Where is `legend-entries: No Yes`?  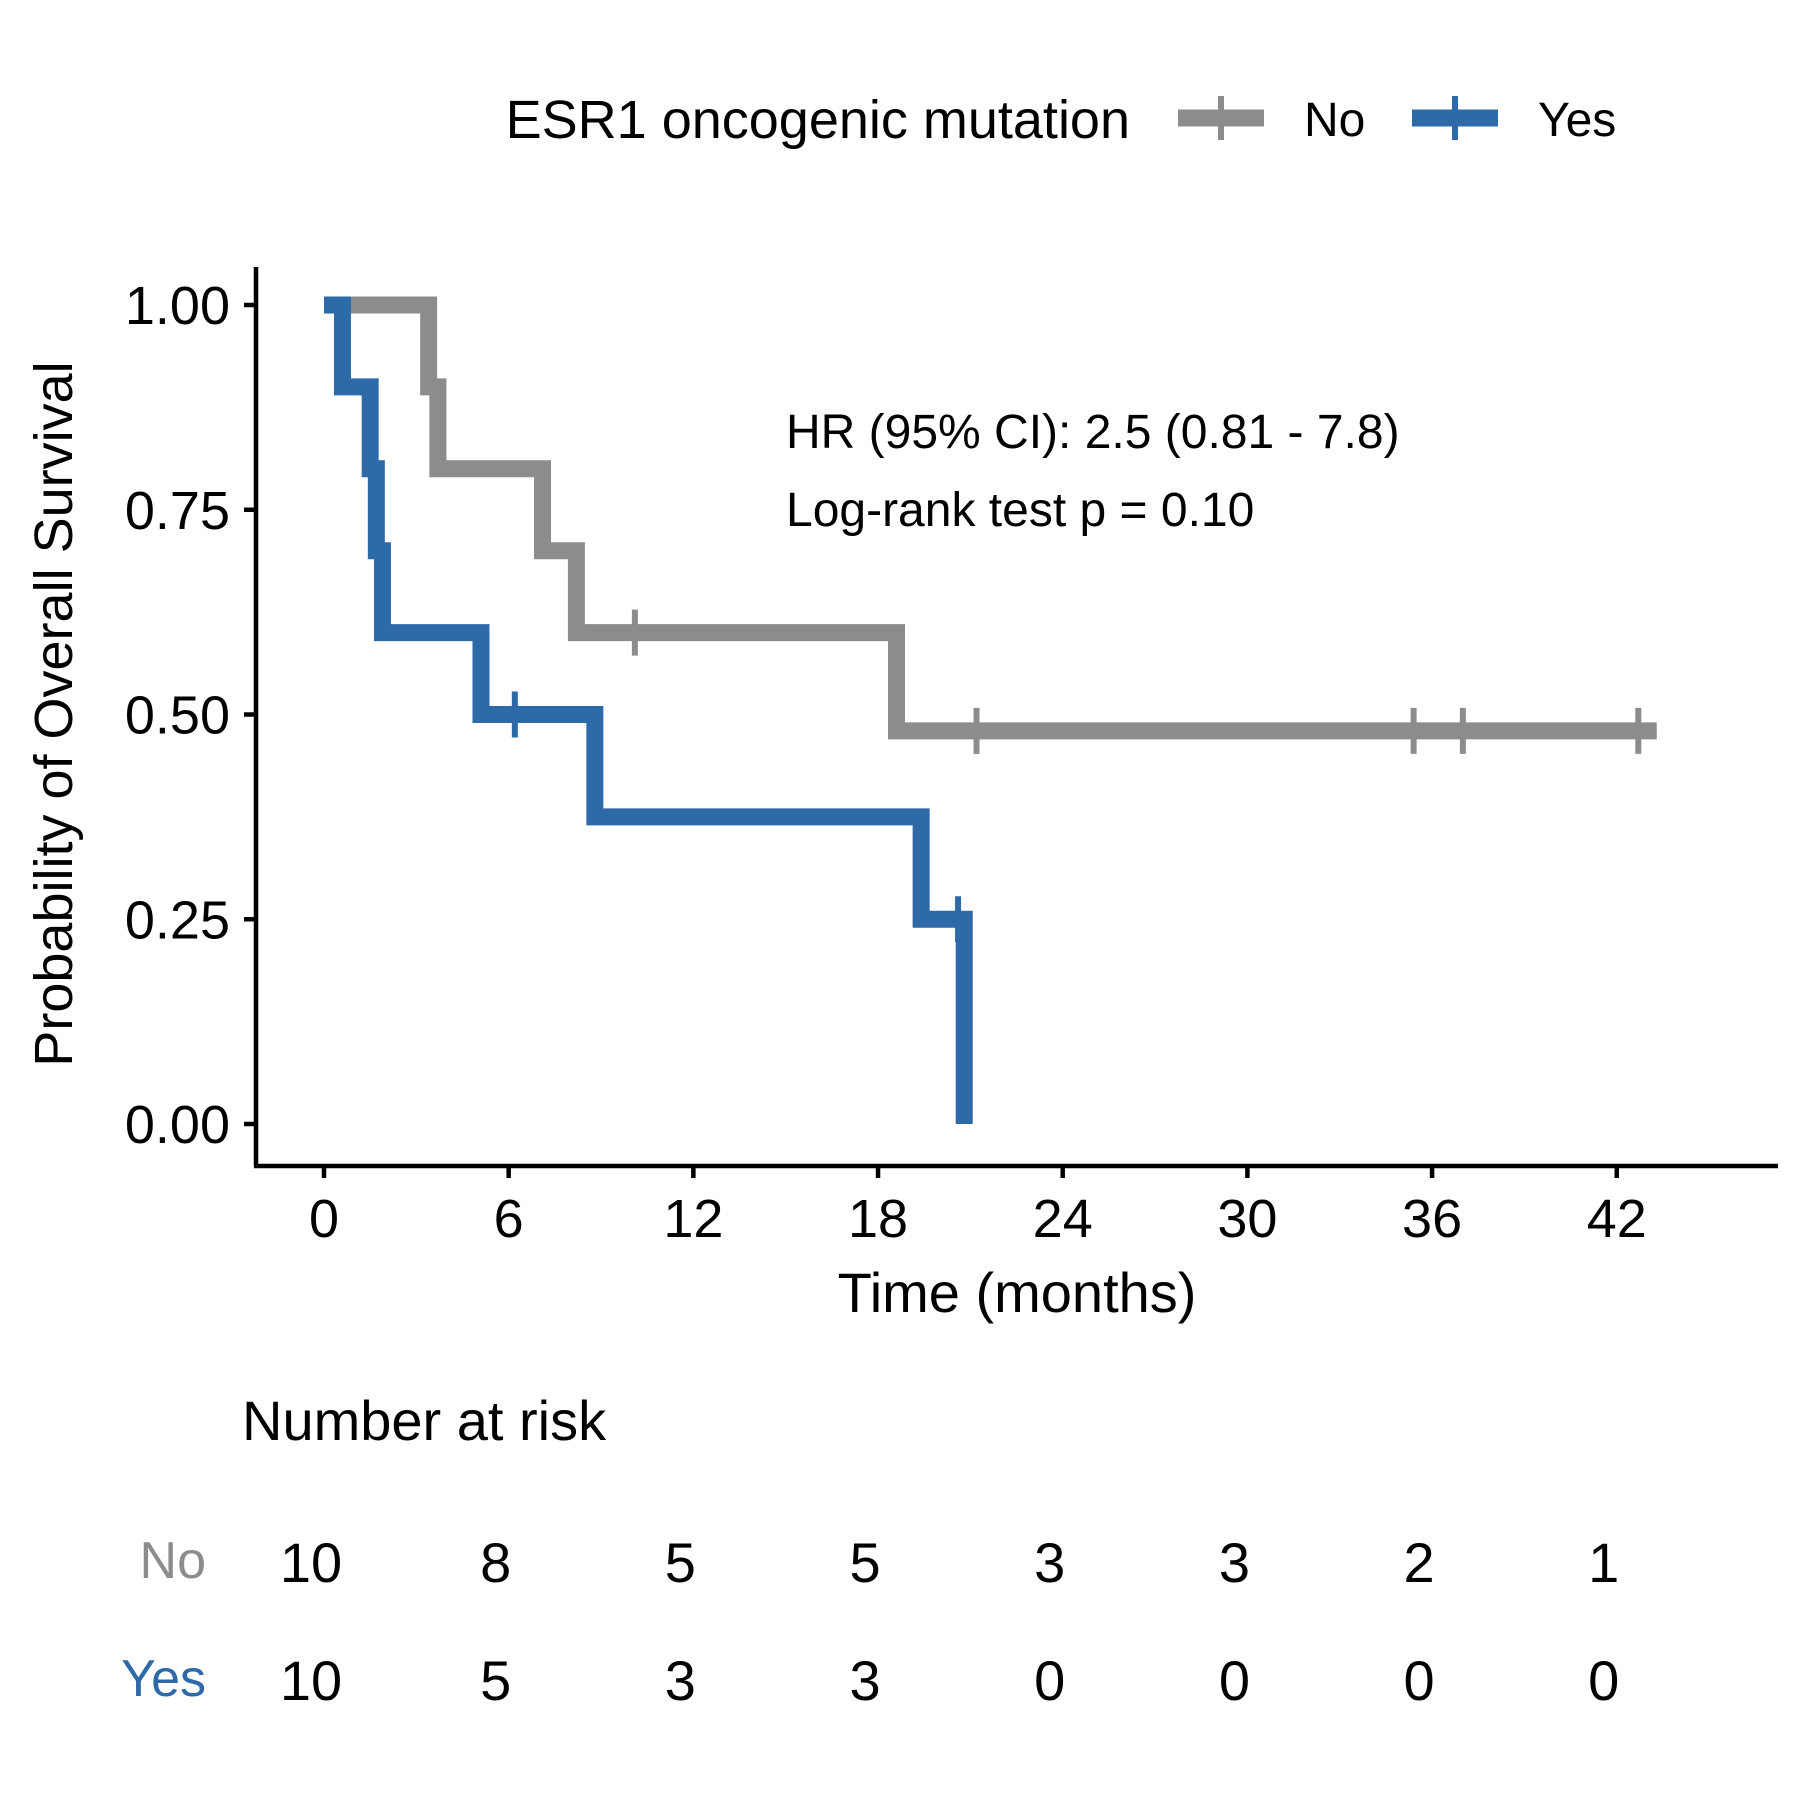
legend-entries: No Yes is located at coordinates (1397, 120).